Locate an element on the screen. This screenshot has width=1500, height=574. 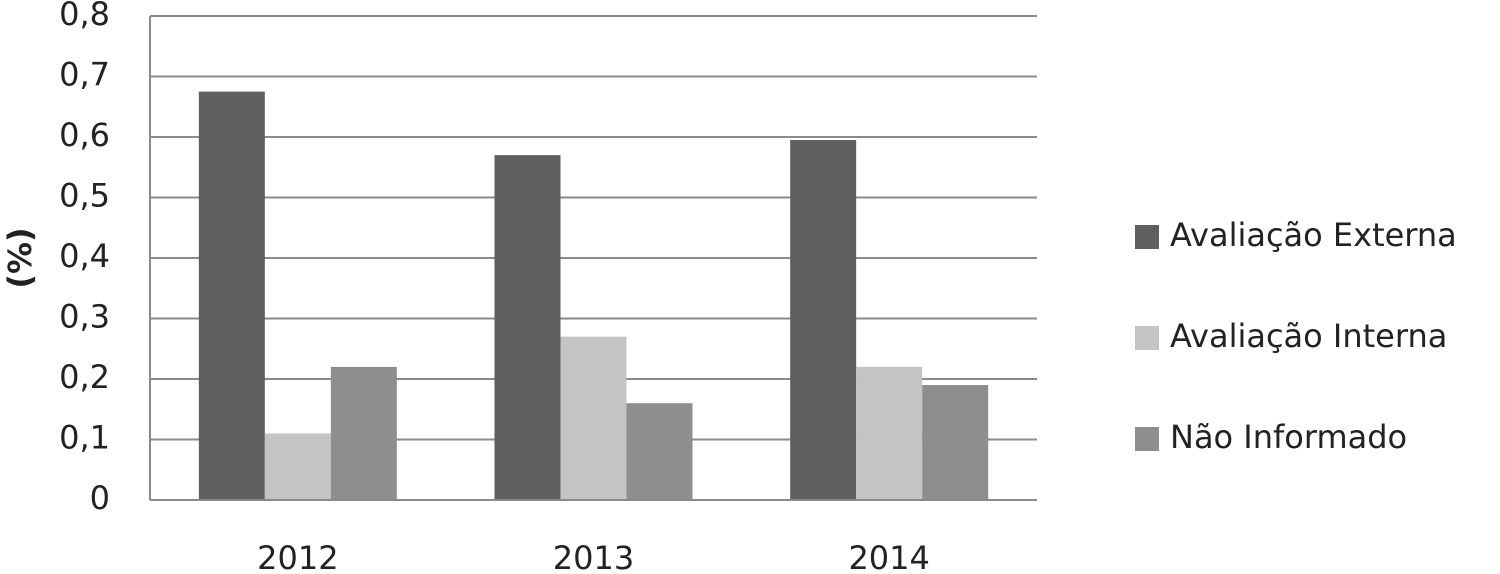
y-tick-label: 0,8 is located at coordinates (84, 16).